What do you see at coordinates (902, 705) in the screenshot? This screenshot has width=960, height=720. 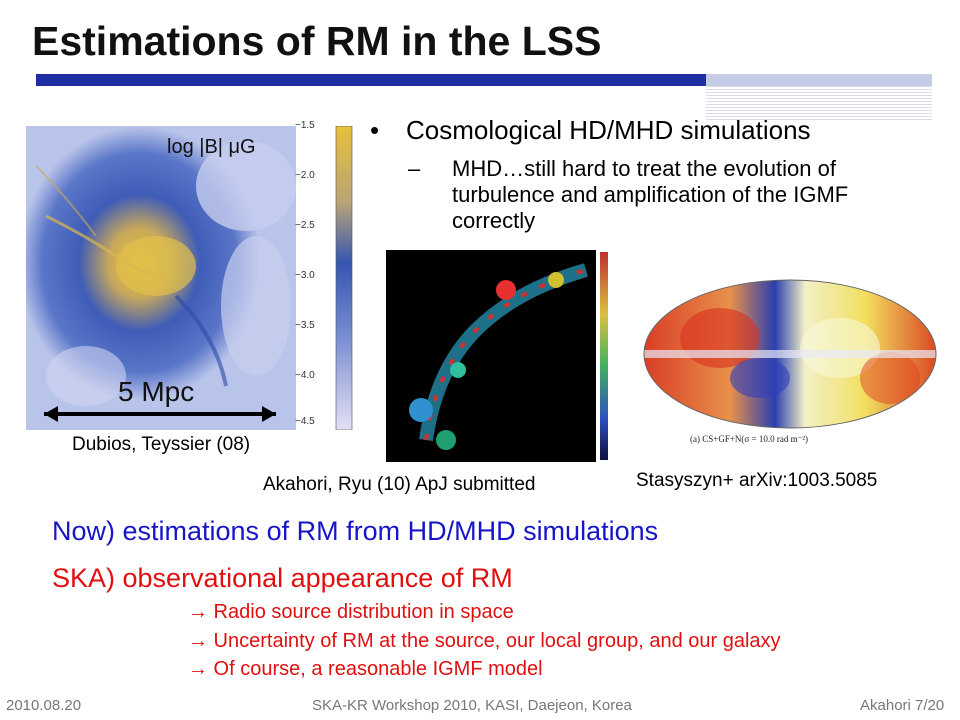 I see `footer-page-number: Akahori 7/20` at bounding box center [902, 705].